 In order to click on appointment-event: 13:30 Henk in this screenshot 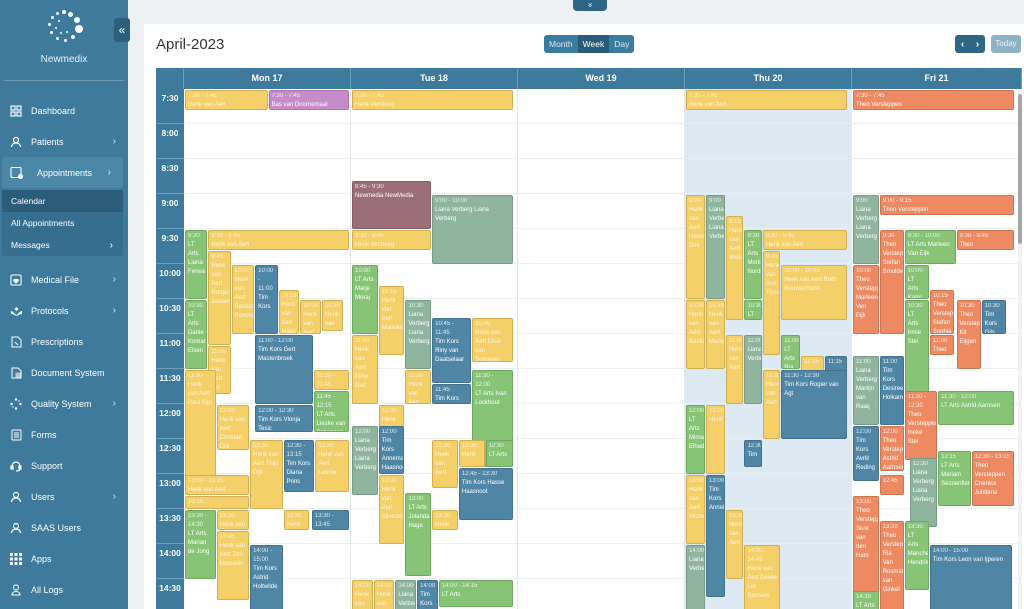, I will do `click(445, 520)`.